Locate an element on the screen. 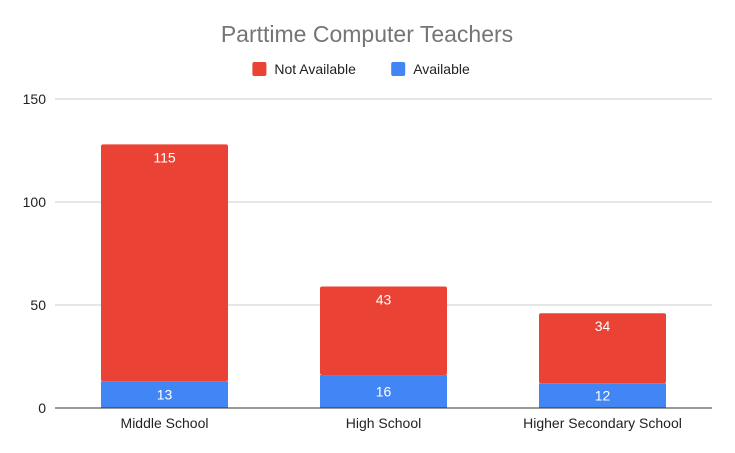 The width and height of the screenshot is (735, 453). data-label: 13 is located at coordinates (165, 395).